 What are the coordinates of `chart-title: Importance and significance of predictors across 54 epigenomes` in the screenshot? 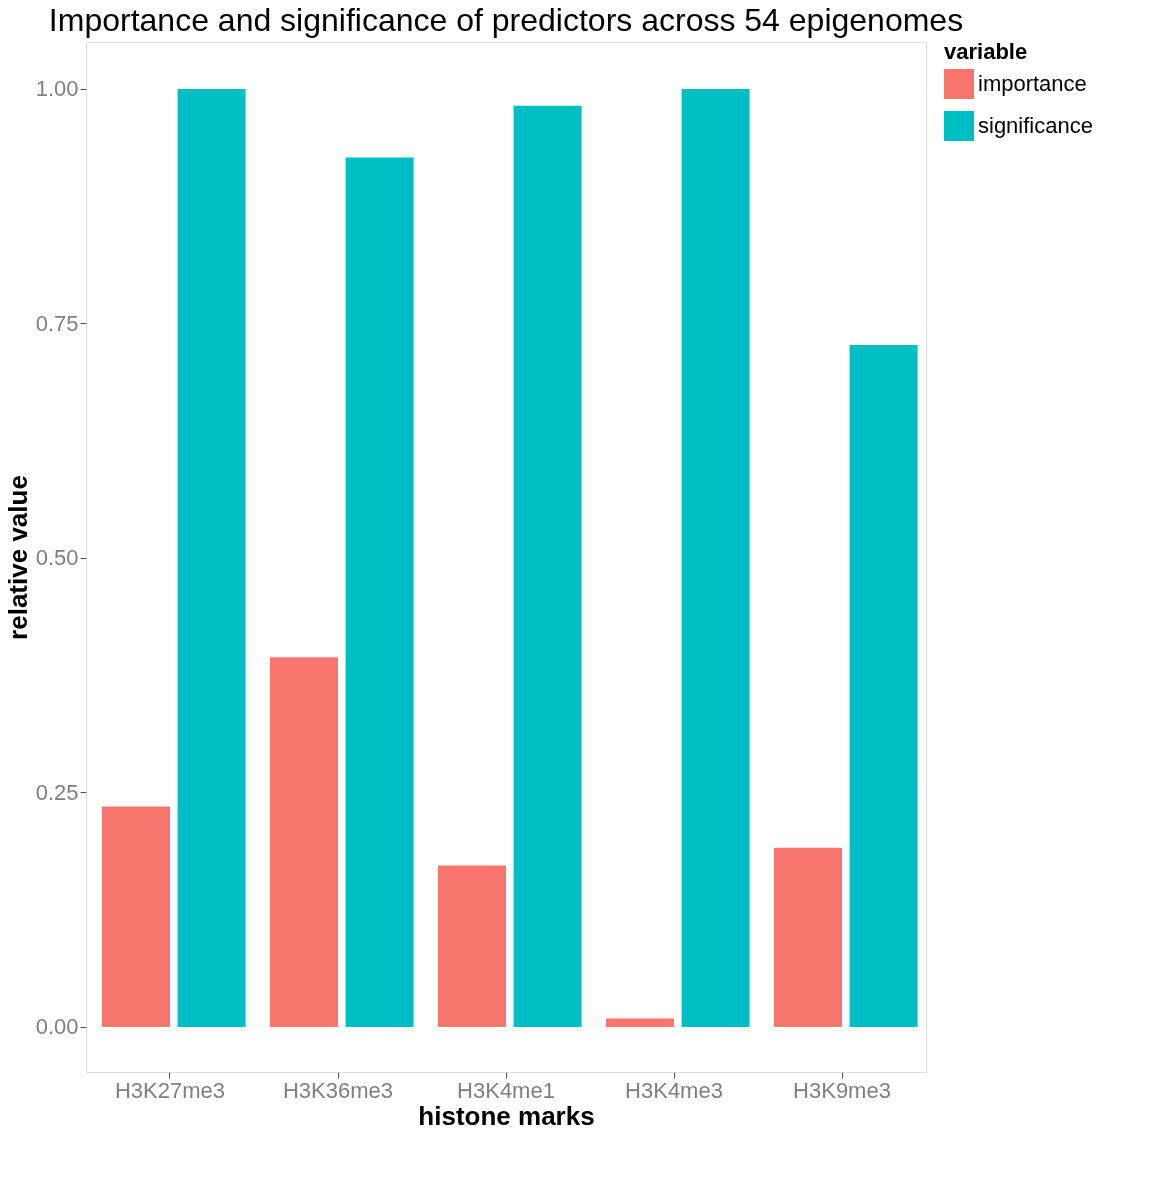 It's located at (506, 20).